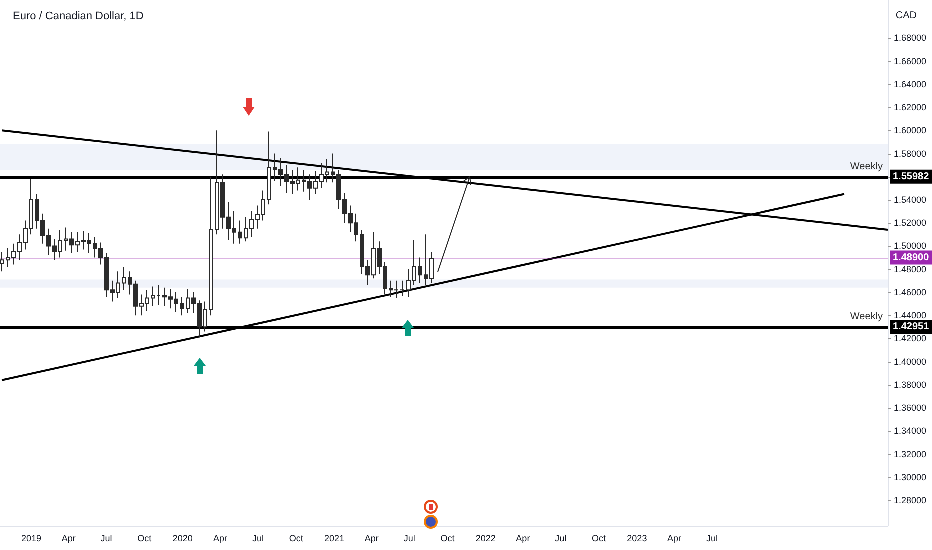  What do you see at coordinates (910, 501) in the screenshot?
I see `y-tick-label: 1.28000` at bounding box center [910, 501].